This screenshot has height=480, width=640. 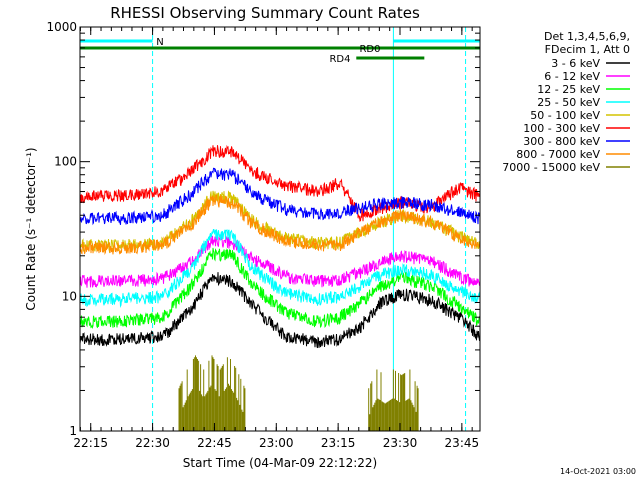 I want to click on x-tick-label: 22:45, so click(x=214, y=443).